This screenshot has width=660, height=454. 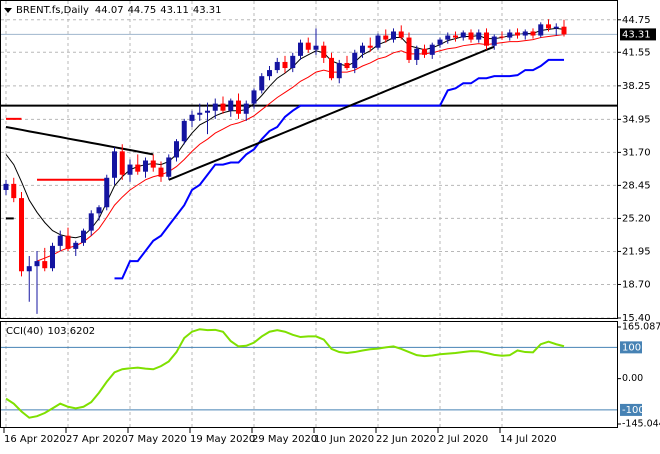 I want to click on menu-triangle, so click(x=8, y=10).